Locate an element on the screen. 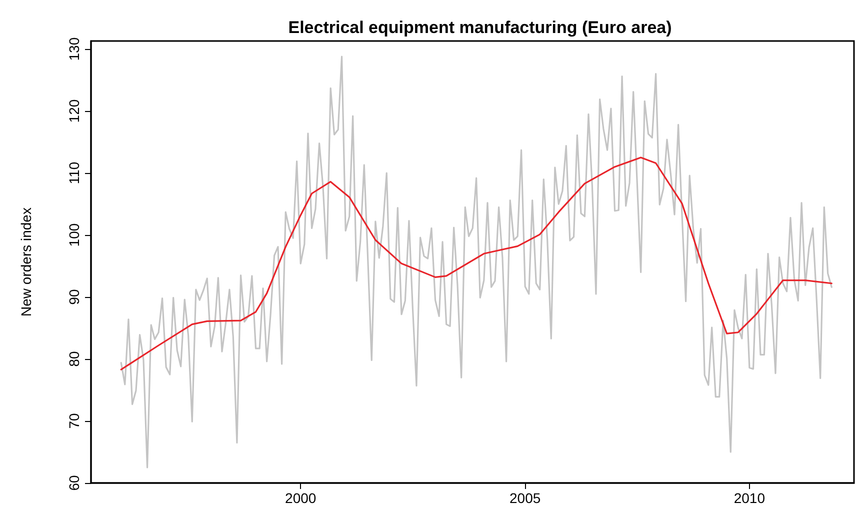  y-tick-label: 120 is located at coordinates (74, 111).